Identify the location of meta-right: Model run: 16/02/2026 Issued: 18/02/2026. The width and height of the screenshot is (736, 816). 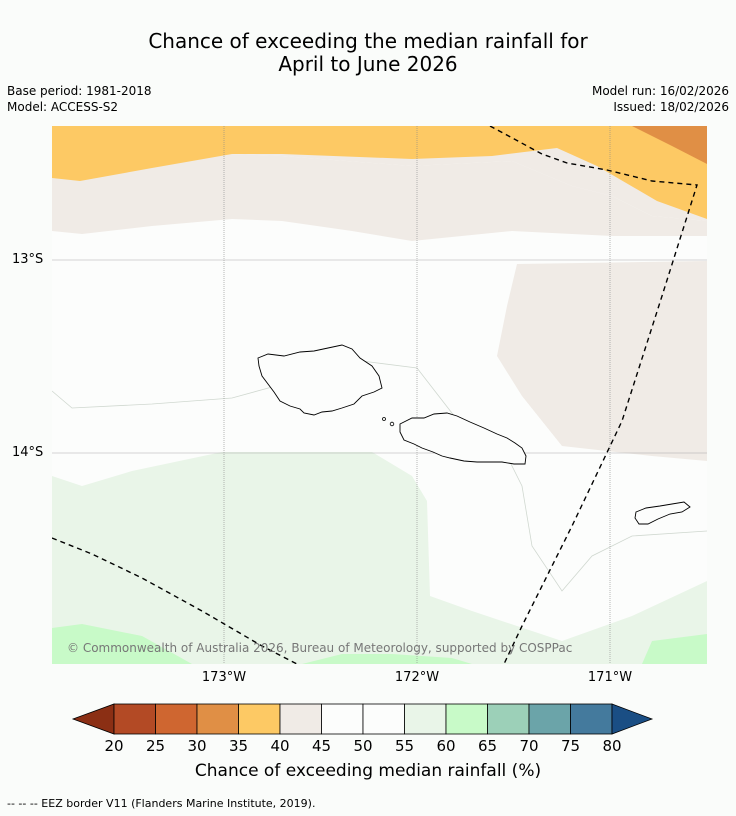
(660, 99).